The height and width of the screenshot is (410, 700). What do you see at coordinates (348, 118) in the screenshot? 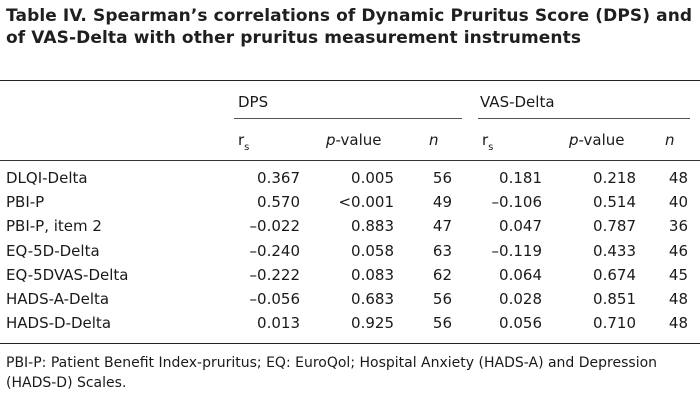
I see `group-rule-dps` at bounding box center [348, 118].